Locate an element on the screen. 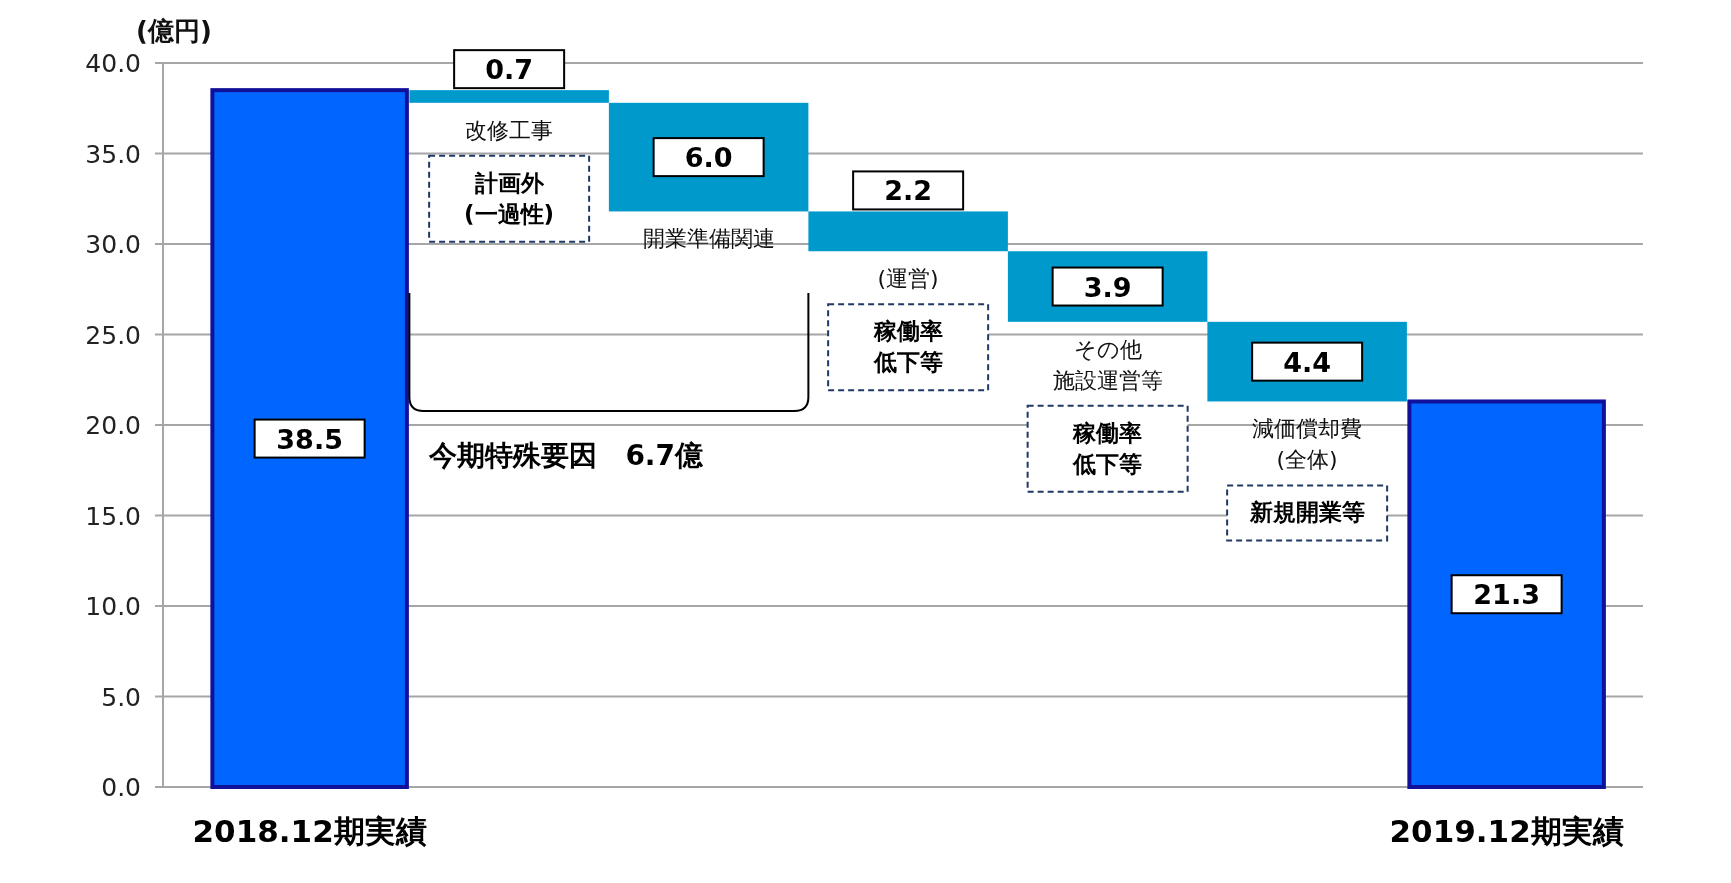  x-tick-label: 2019.12期実績 is located at coordinates (1506, 831).